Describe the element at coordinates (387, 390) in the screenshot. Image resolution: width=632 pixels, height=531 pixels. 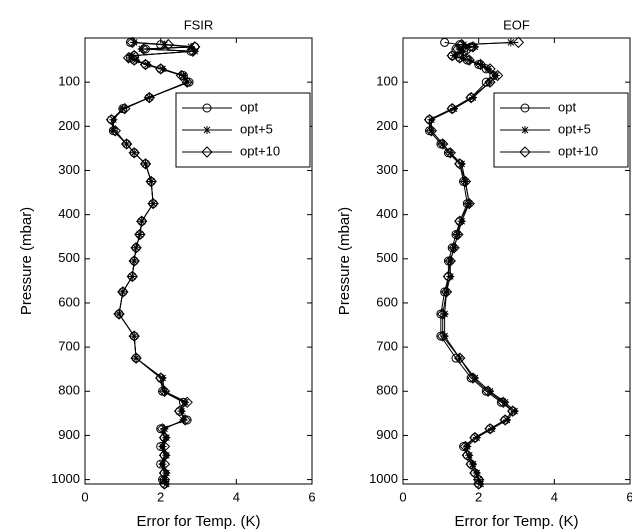
I see `y-tick-label: 800` at that location.